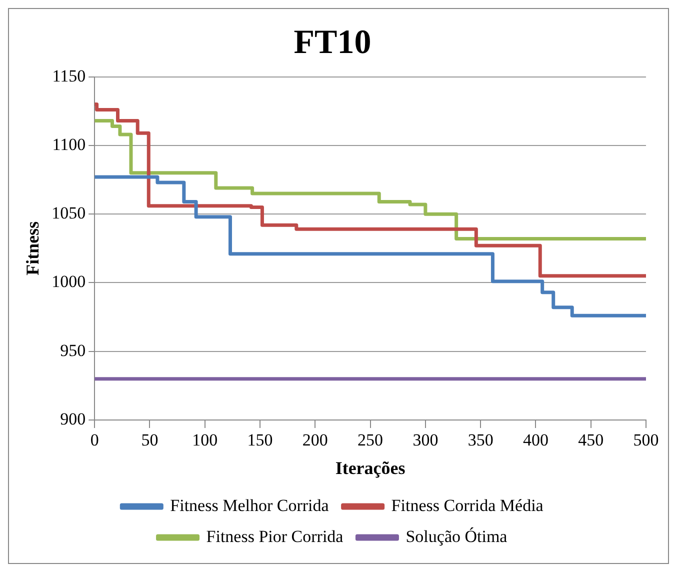 This screenshot has height=572, width=677. Describe the element at coordinates (73, 418) in the screenshot. I see `y-tick-label: 900` at that location.